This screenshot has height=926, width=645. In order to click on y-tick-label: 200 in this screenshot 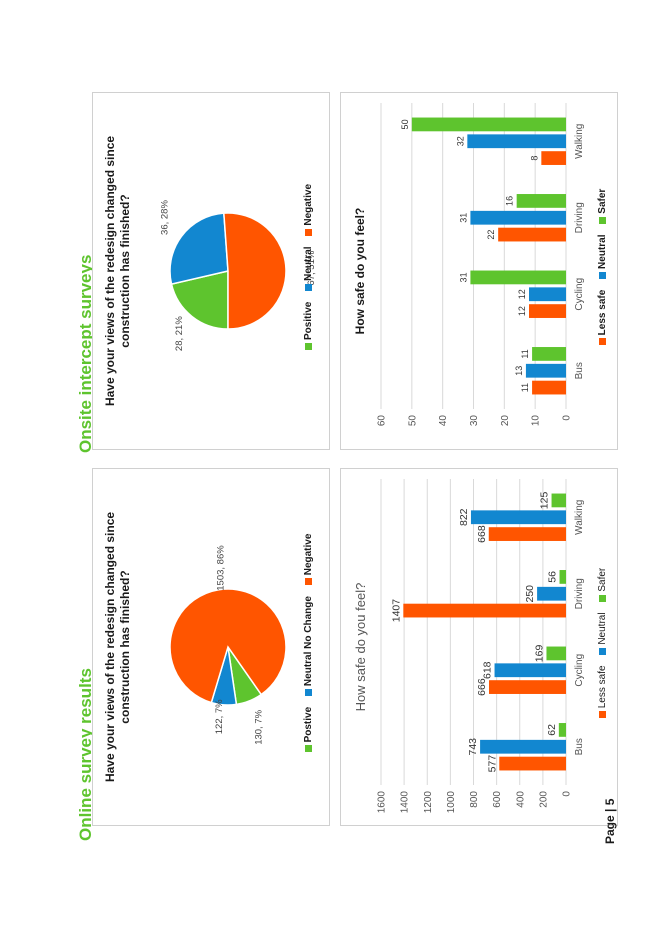, I will do `click(543, 799)`.